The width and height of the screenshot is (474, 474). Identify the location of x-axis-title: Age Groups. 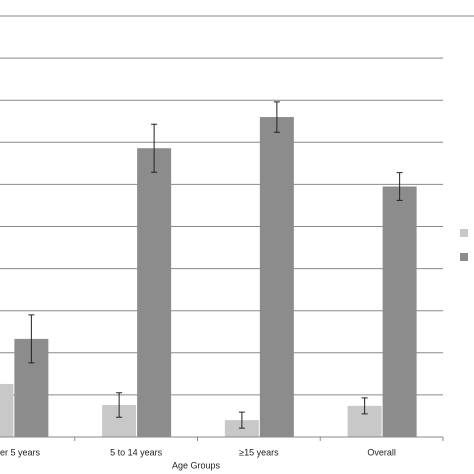
(196, 465).